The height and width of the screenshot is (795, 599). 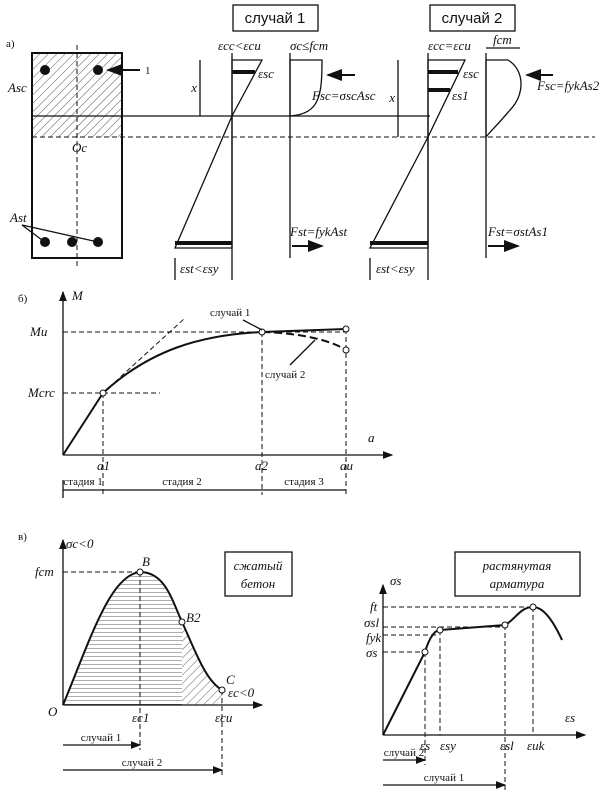 What do you see at coordinates (266, 73) in the screenshot?
I see `c1-esc: εsc` at bounding box center [266, 73].